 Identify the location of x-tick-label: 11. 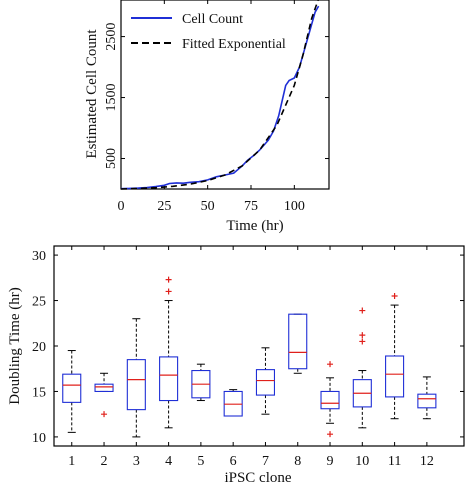
(394, 461).